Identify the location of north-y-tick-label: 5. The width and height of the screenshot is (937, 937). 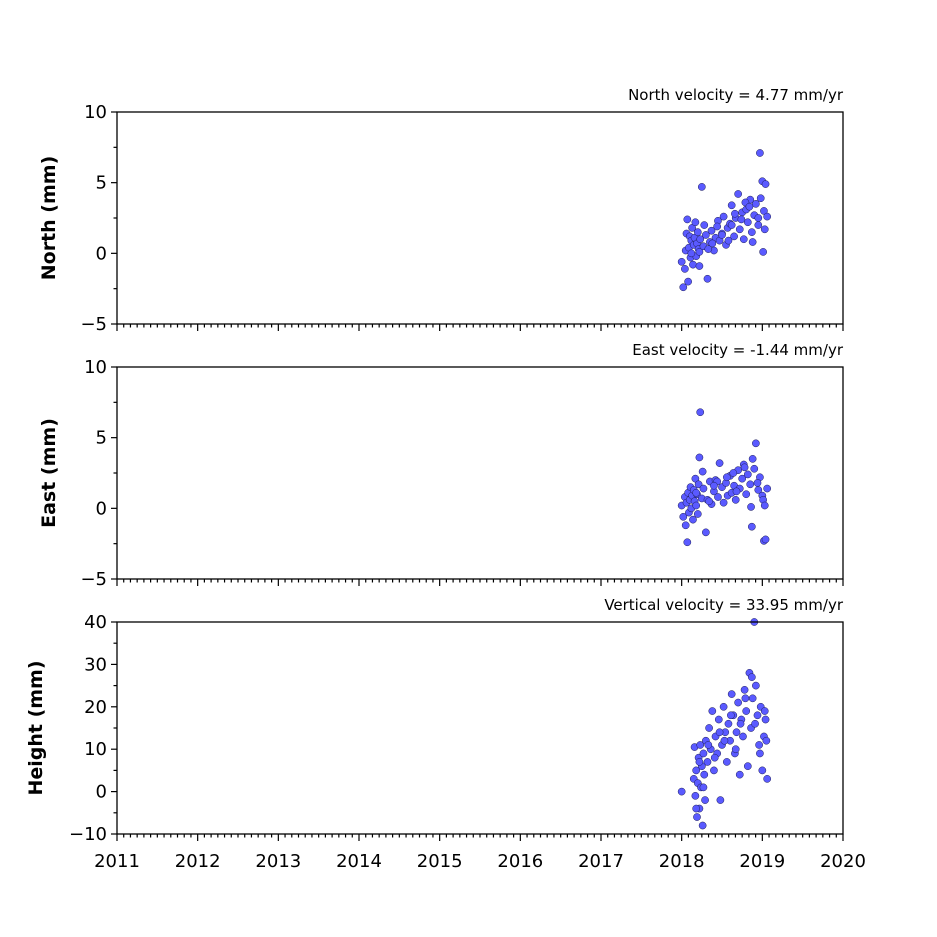
(101, 183).